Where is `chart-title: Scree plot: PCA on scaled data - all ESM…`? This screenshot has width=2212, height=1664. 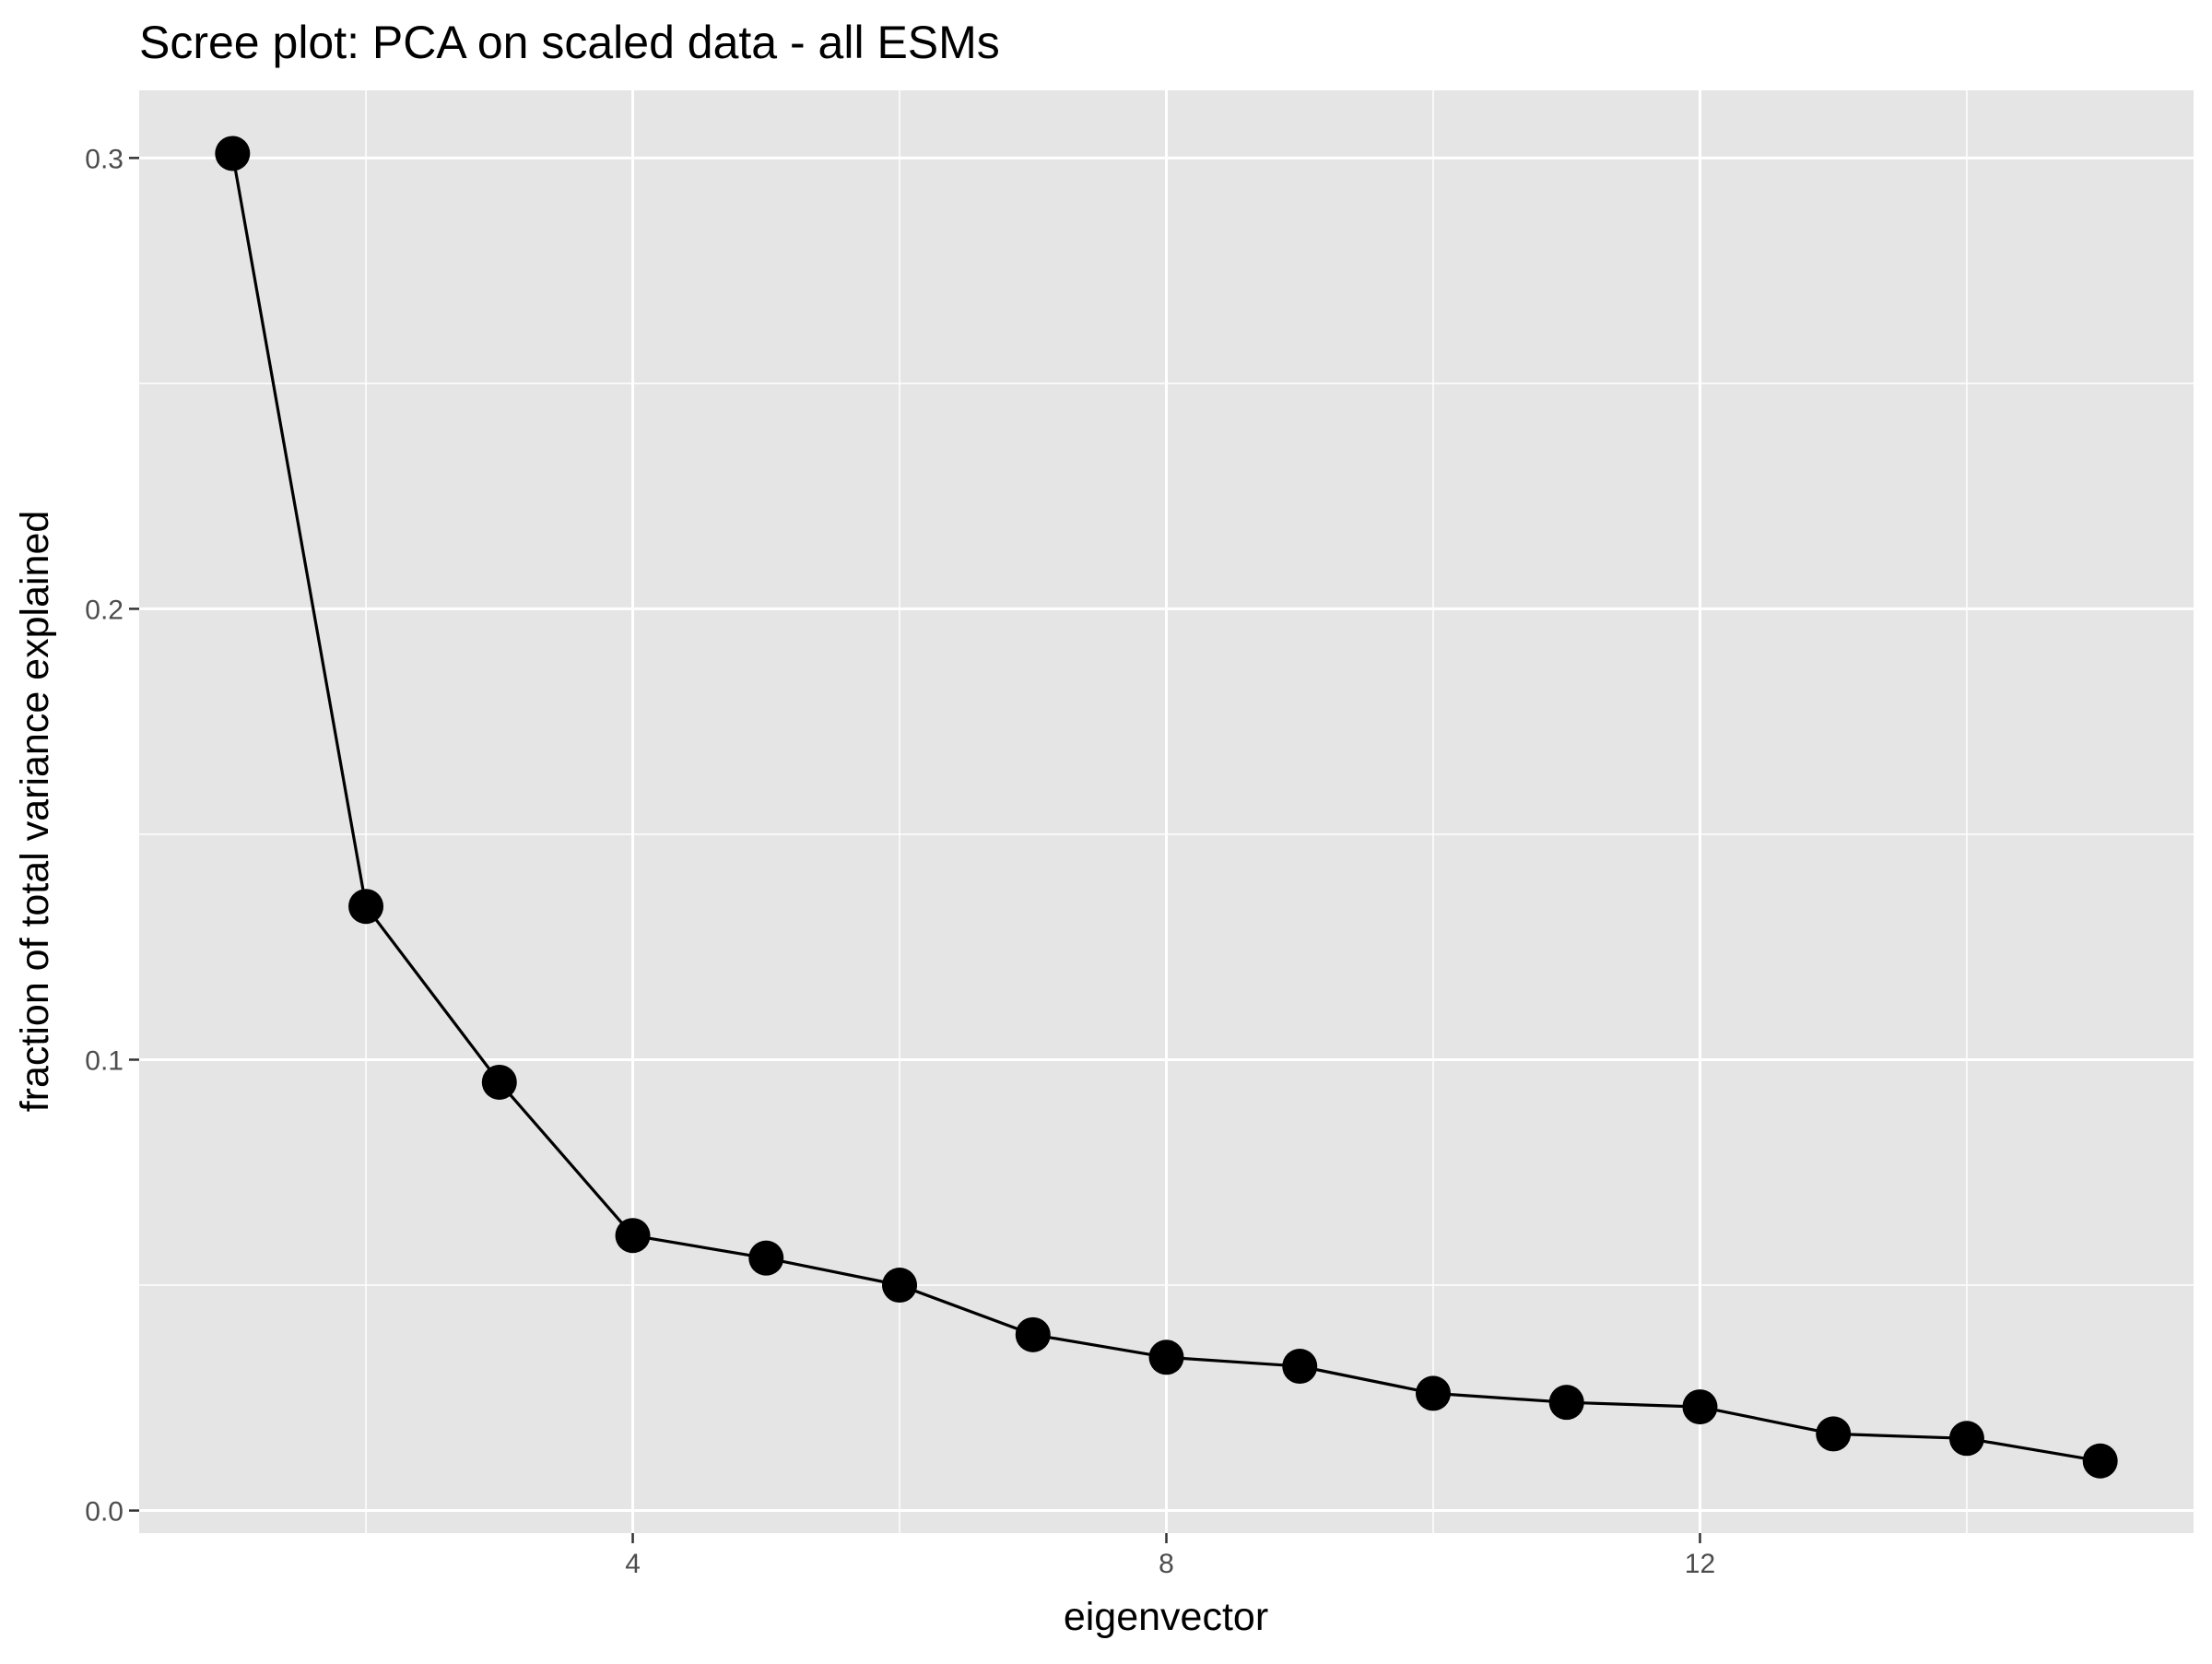
chart-title: Scree plot: PCA on scaled data - all ESM… is located at coordinates (569, 42).